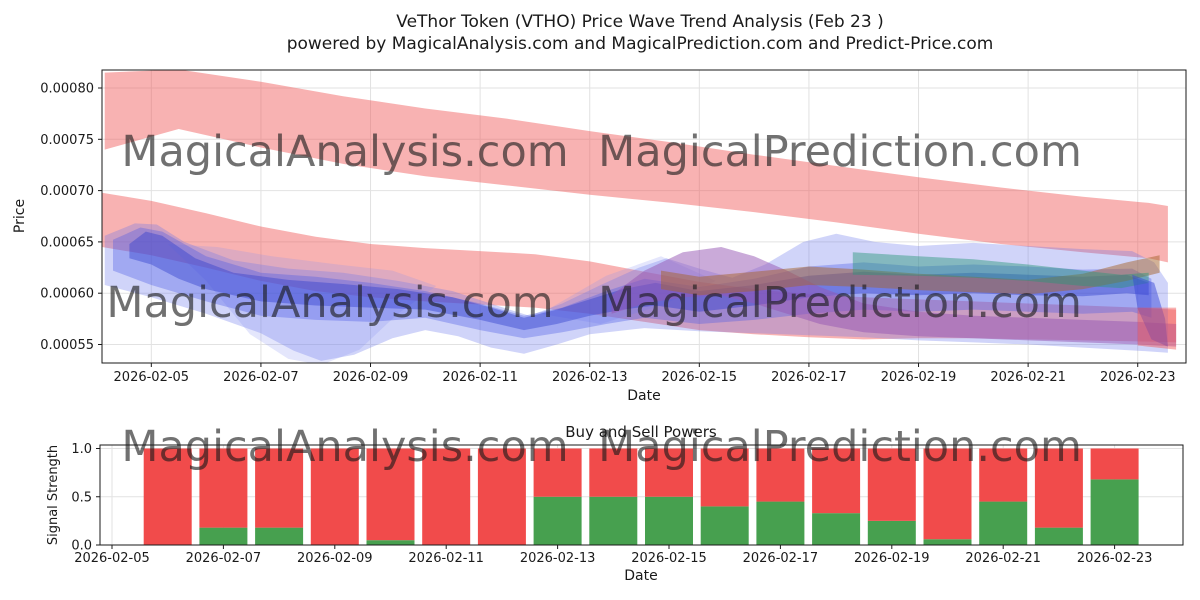  What do you see at coordinates (371, 377) in the screenshot?
I see `price-xtick-label: 2026-02-09` at bounding box center [371, 377].